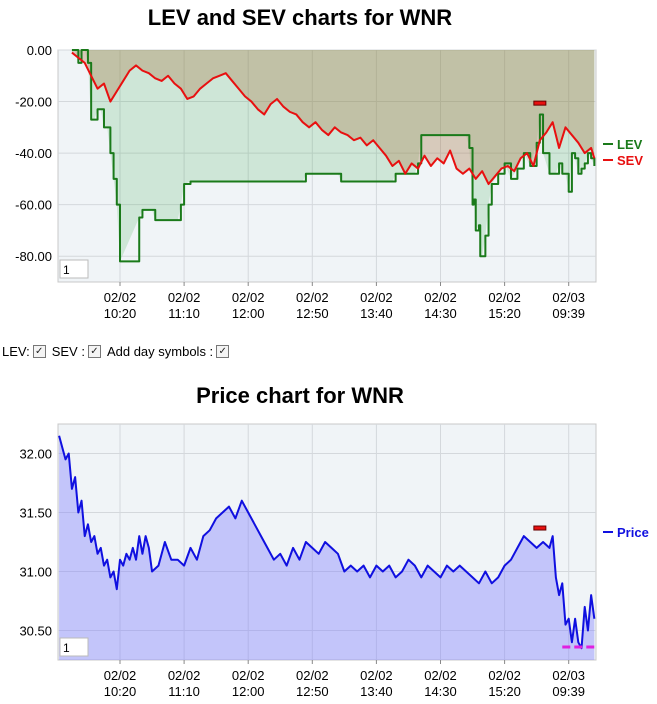  Describe the element at coordinates (35, 513) in the screenshot. I see `y-tick-label: 31.50` at that location.